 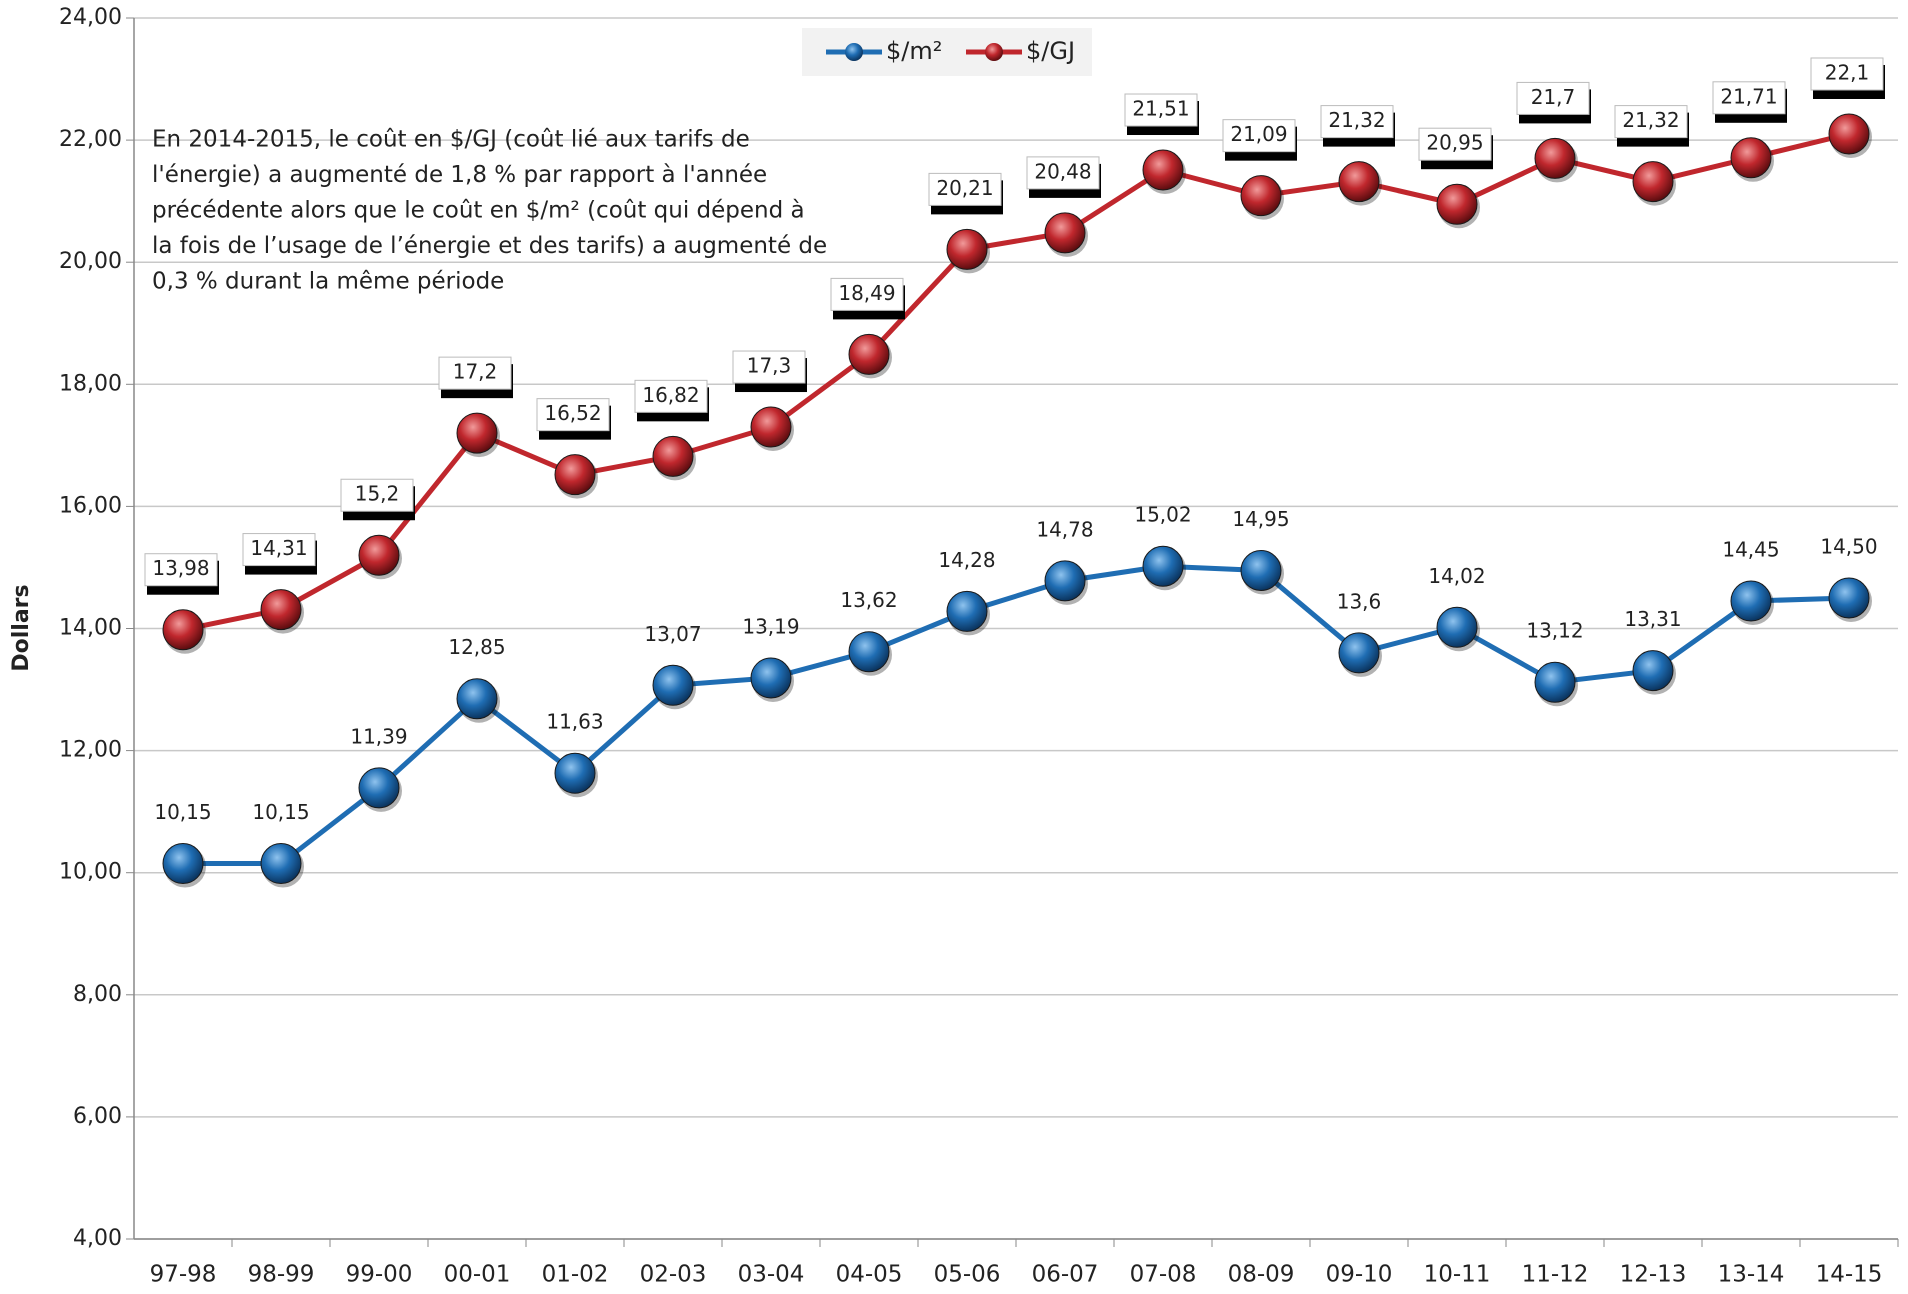 What do you see at coordinates (574, 722) in the screenshot?
I see `data-label: 11,63` at bounding box center [574, 722].